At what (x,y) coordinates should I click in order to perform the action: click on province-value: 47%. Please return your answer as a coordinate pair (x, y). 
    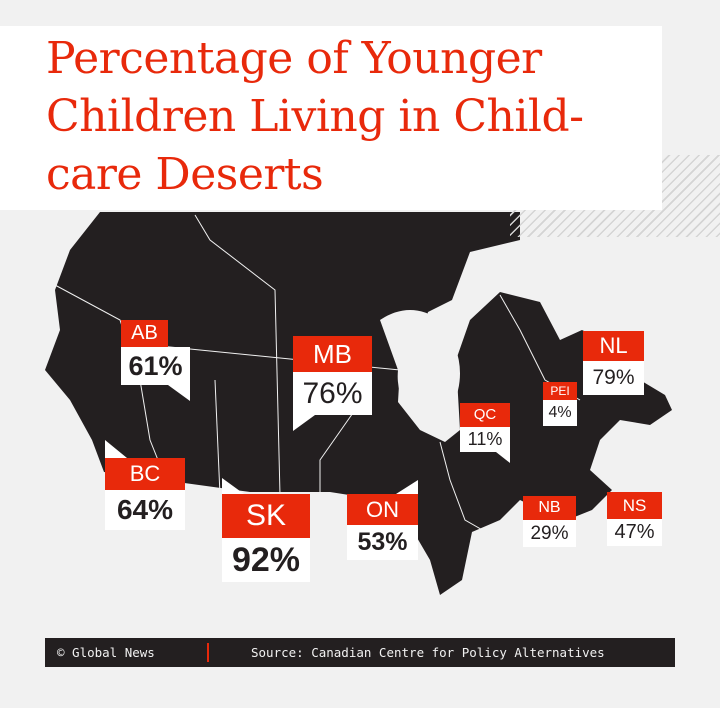
    Looking at the image, I should click on (634, 532).